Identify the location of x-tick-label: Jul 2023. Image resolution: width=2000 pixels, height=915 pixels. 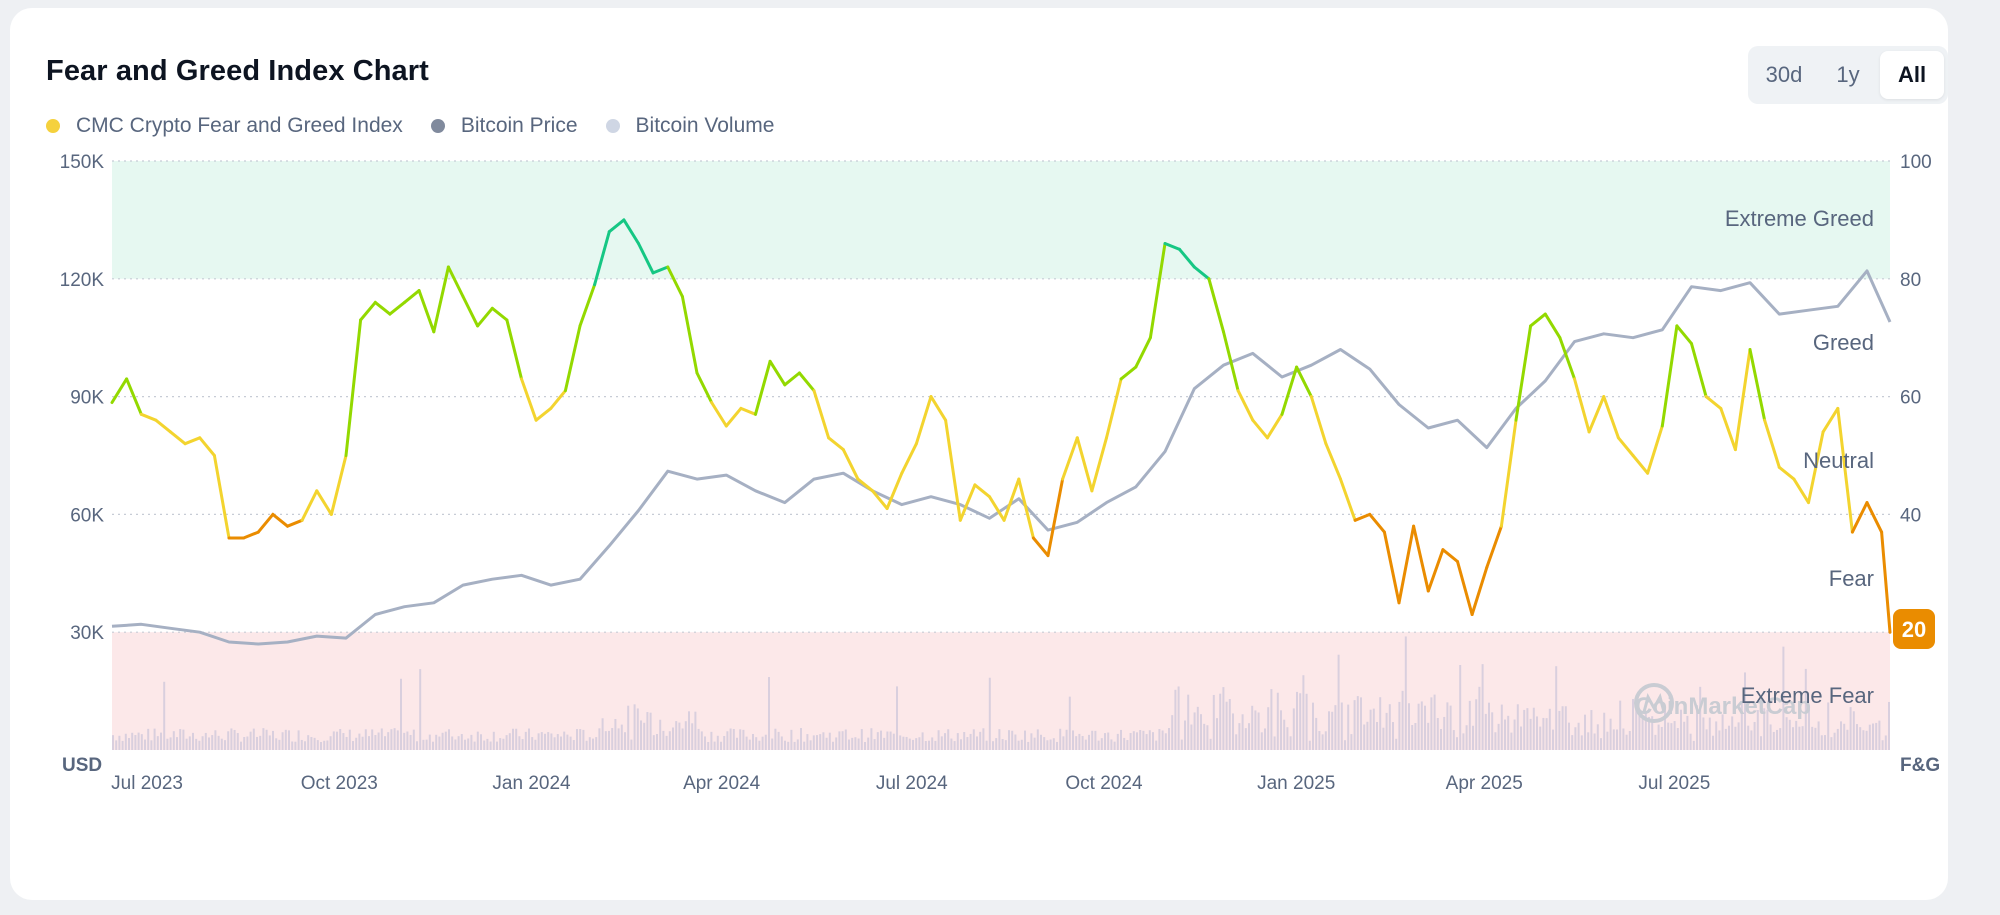
(147, 783).